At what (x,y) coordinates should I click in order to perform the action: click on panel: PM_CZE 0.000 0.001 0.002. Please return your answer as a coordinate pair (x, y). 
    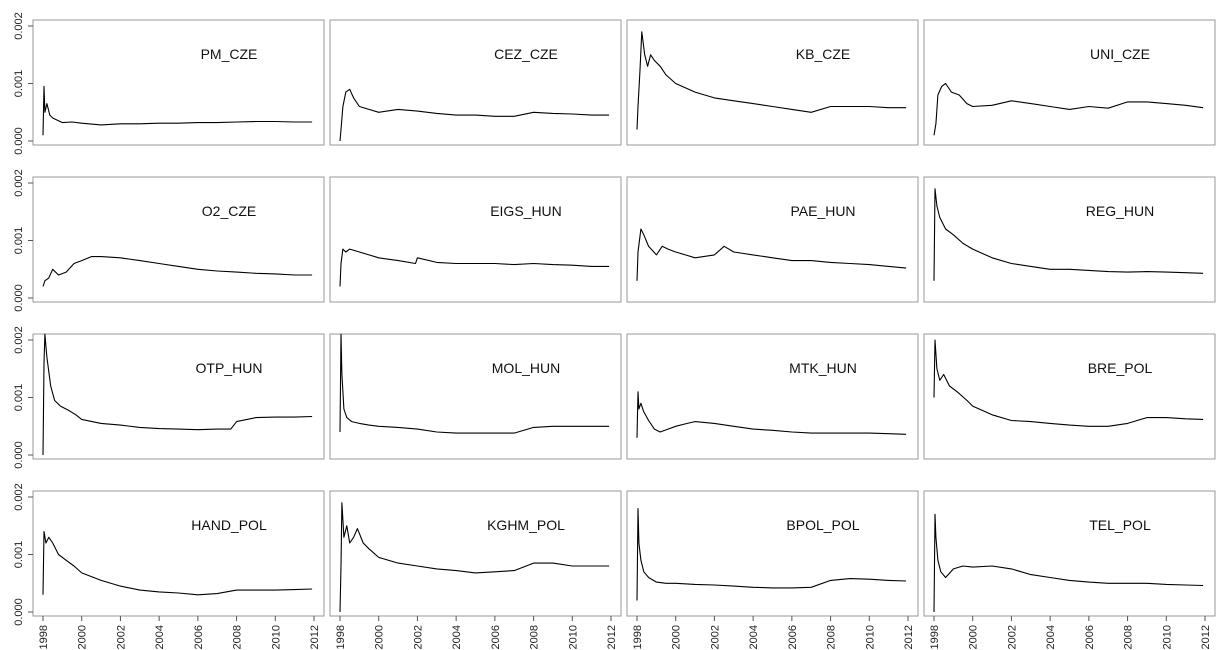
    Looking at the image, I should click on (169, 83).